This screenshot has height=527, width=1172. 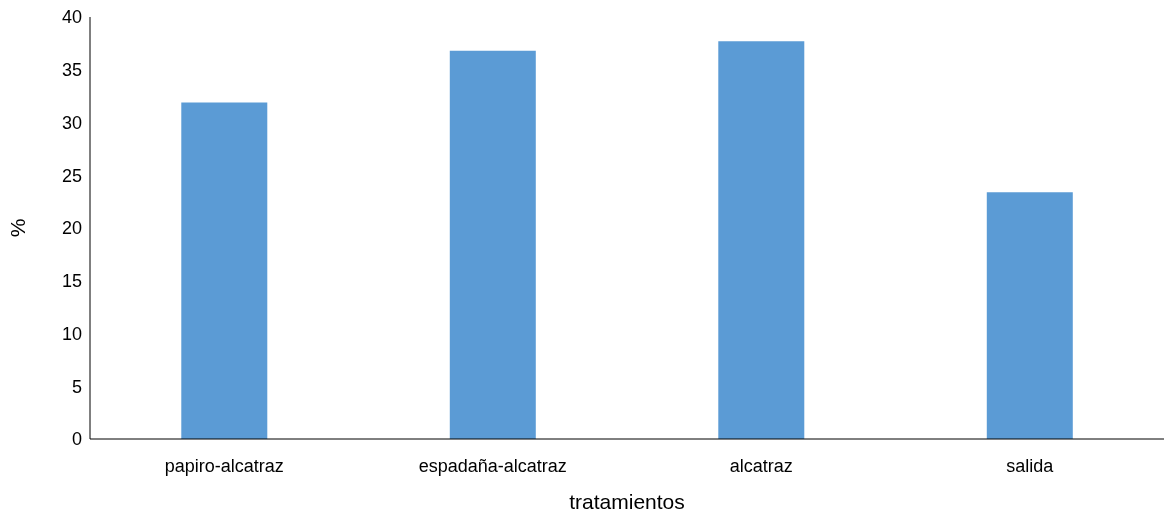 What do you see at coordinates (71, 228) in the screenshot?
I see `y-tick-label: 20` at bounding box center [71, 228].